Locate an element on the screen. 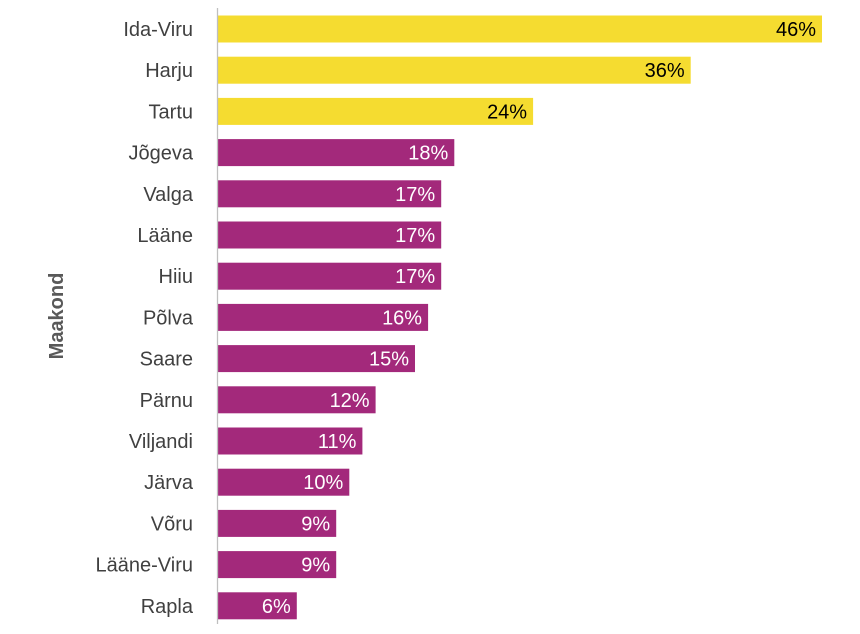  value-label-6: 17% is located at coordinates (415, 277).